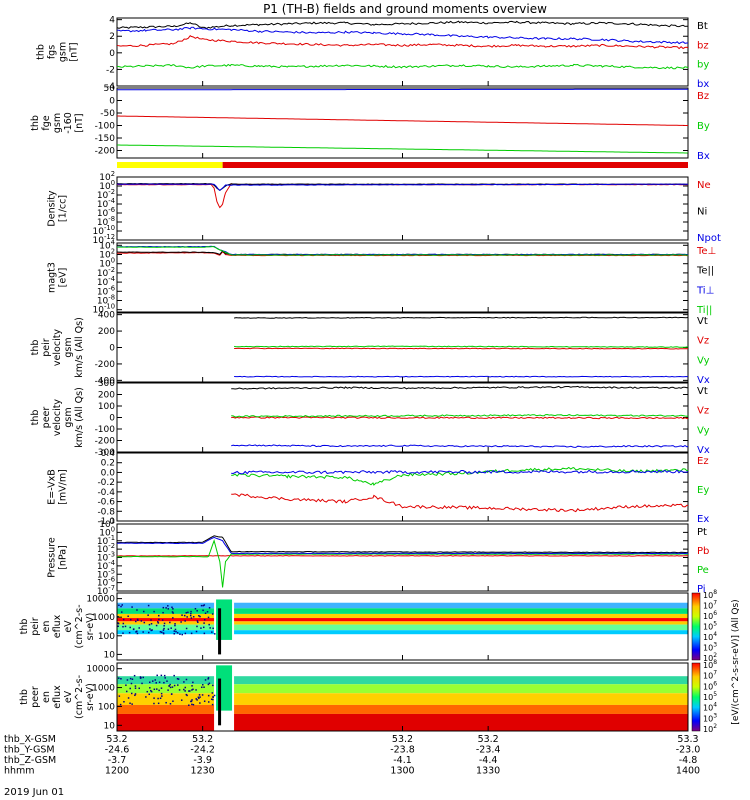 This screenshot has height=800, width=750. What do you see at coordinates (57, 348) in the screenshot?
I see `y-axis-label-line: velocity` at bounding box center [57, 348].